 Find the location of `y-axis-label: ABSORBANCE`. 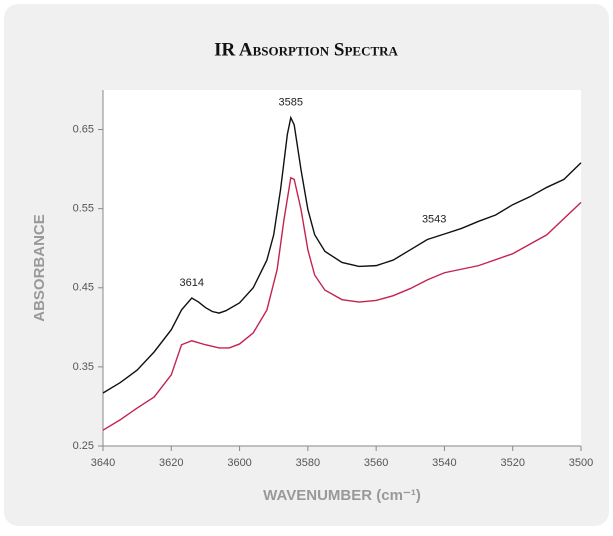

y-axis-label: ABSORBANCE is located at coordinates (39, 268).